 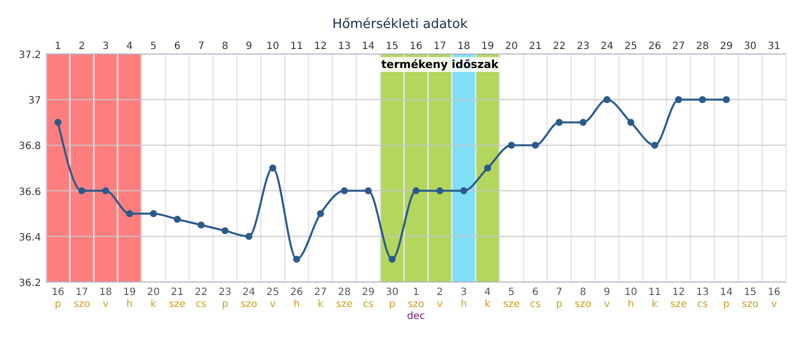 I want to click on x-tick-label: 2 v, so click(x=440, y=298).